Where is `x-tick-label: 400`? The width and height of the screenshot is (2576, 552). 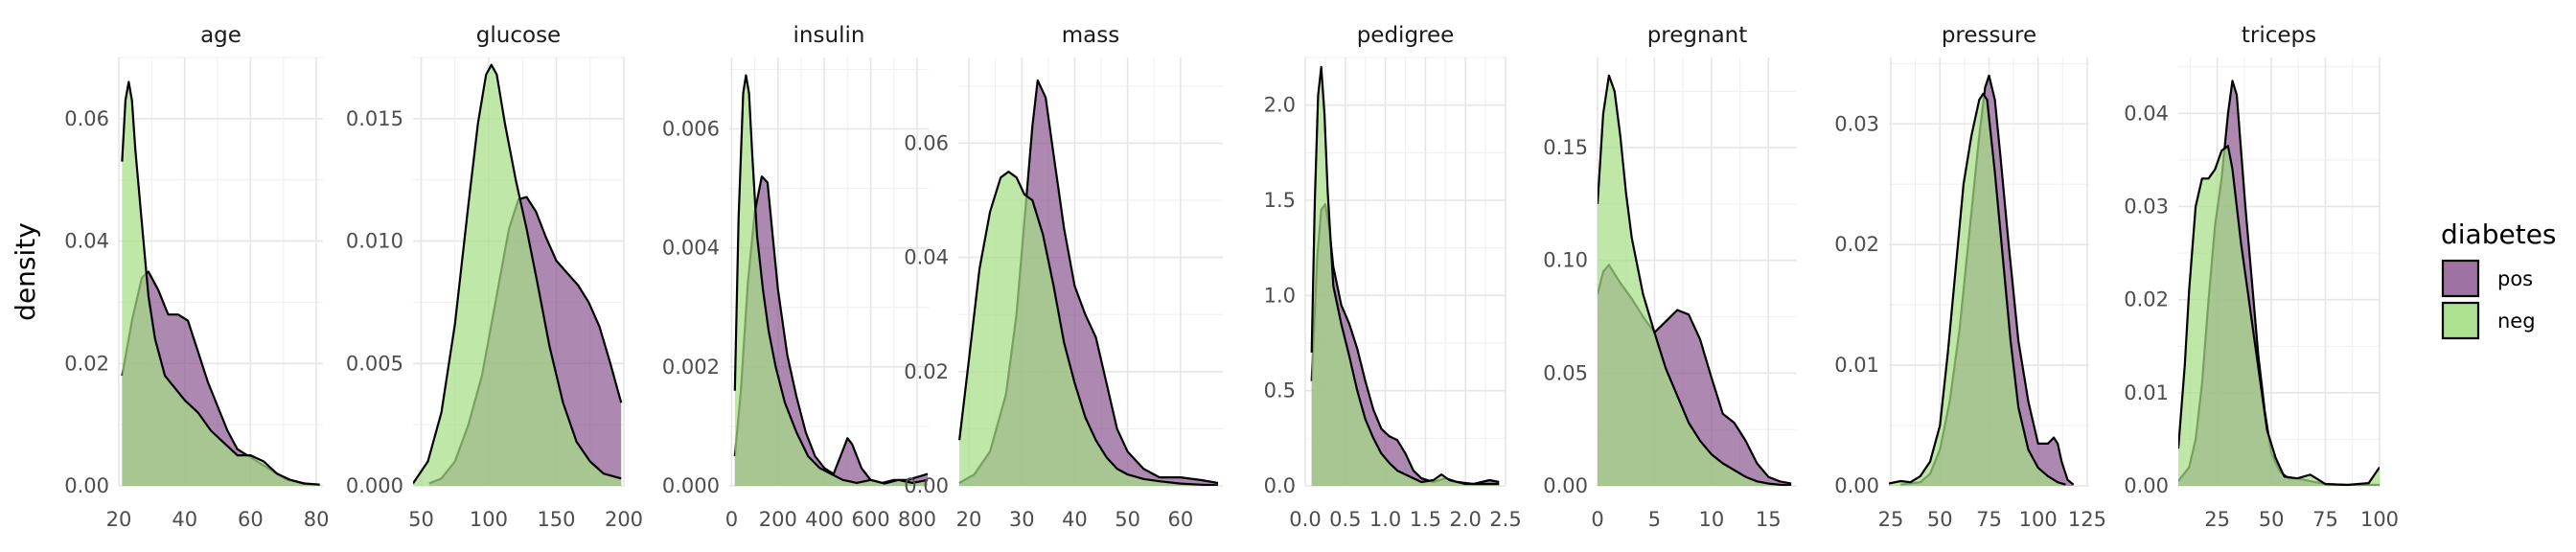 x-tick-label: 400 is located at coordinates (824, 519).